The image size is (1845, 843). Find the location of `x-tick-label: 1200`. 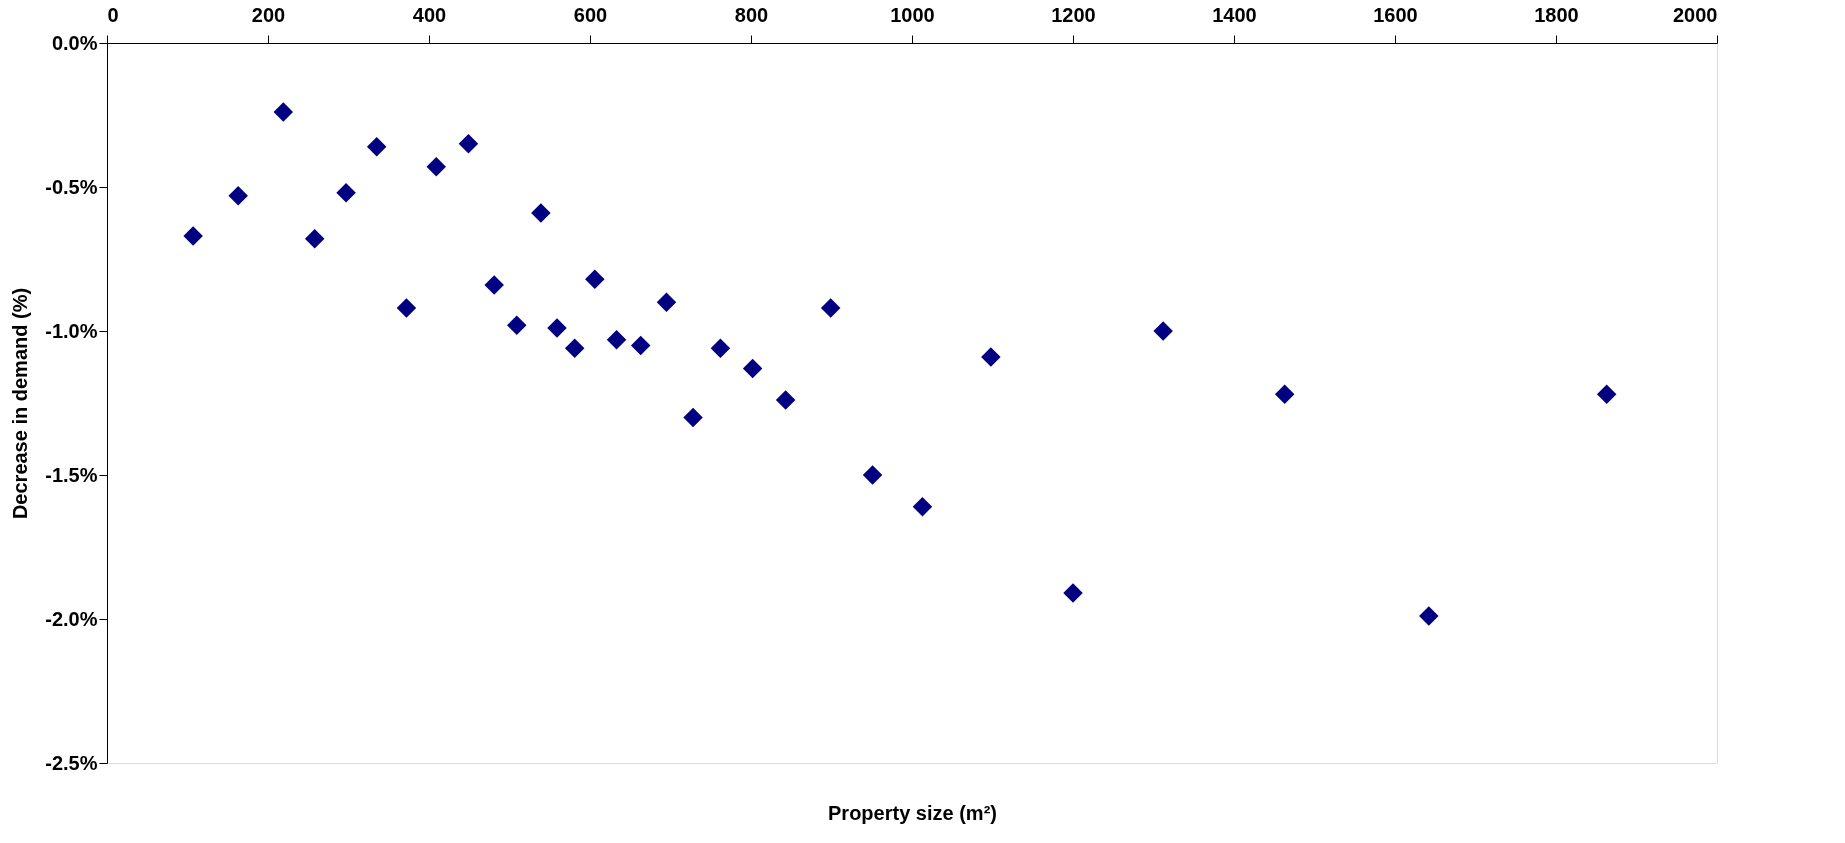

x-tick-label: 1200 is located at coordinates (1073, 14).